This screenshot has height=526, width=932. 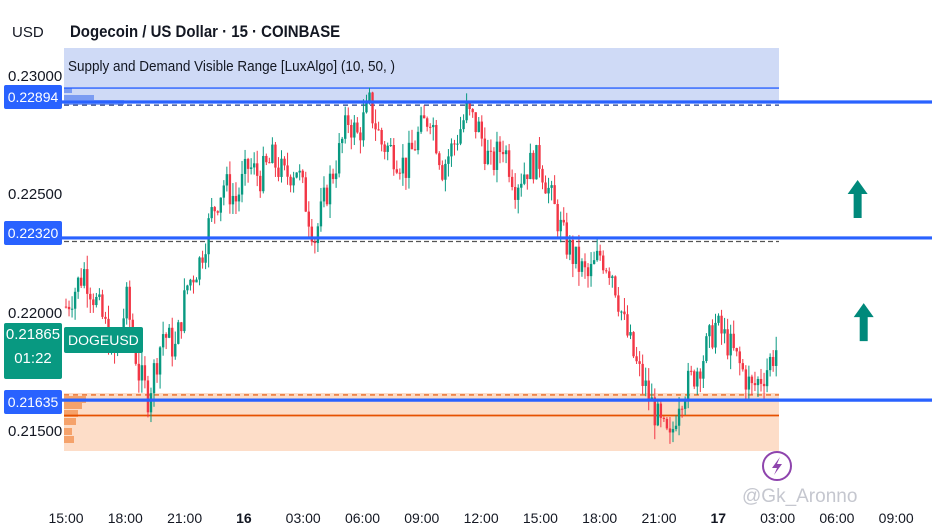 I want to click on currency-label: USD, so click(x=28, y=32).